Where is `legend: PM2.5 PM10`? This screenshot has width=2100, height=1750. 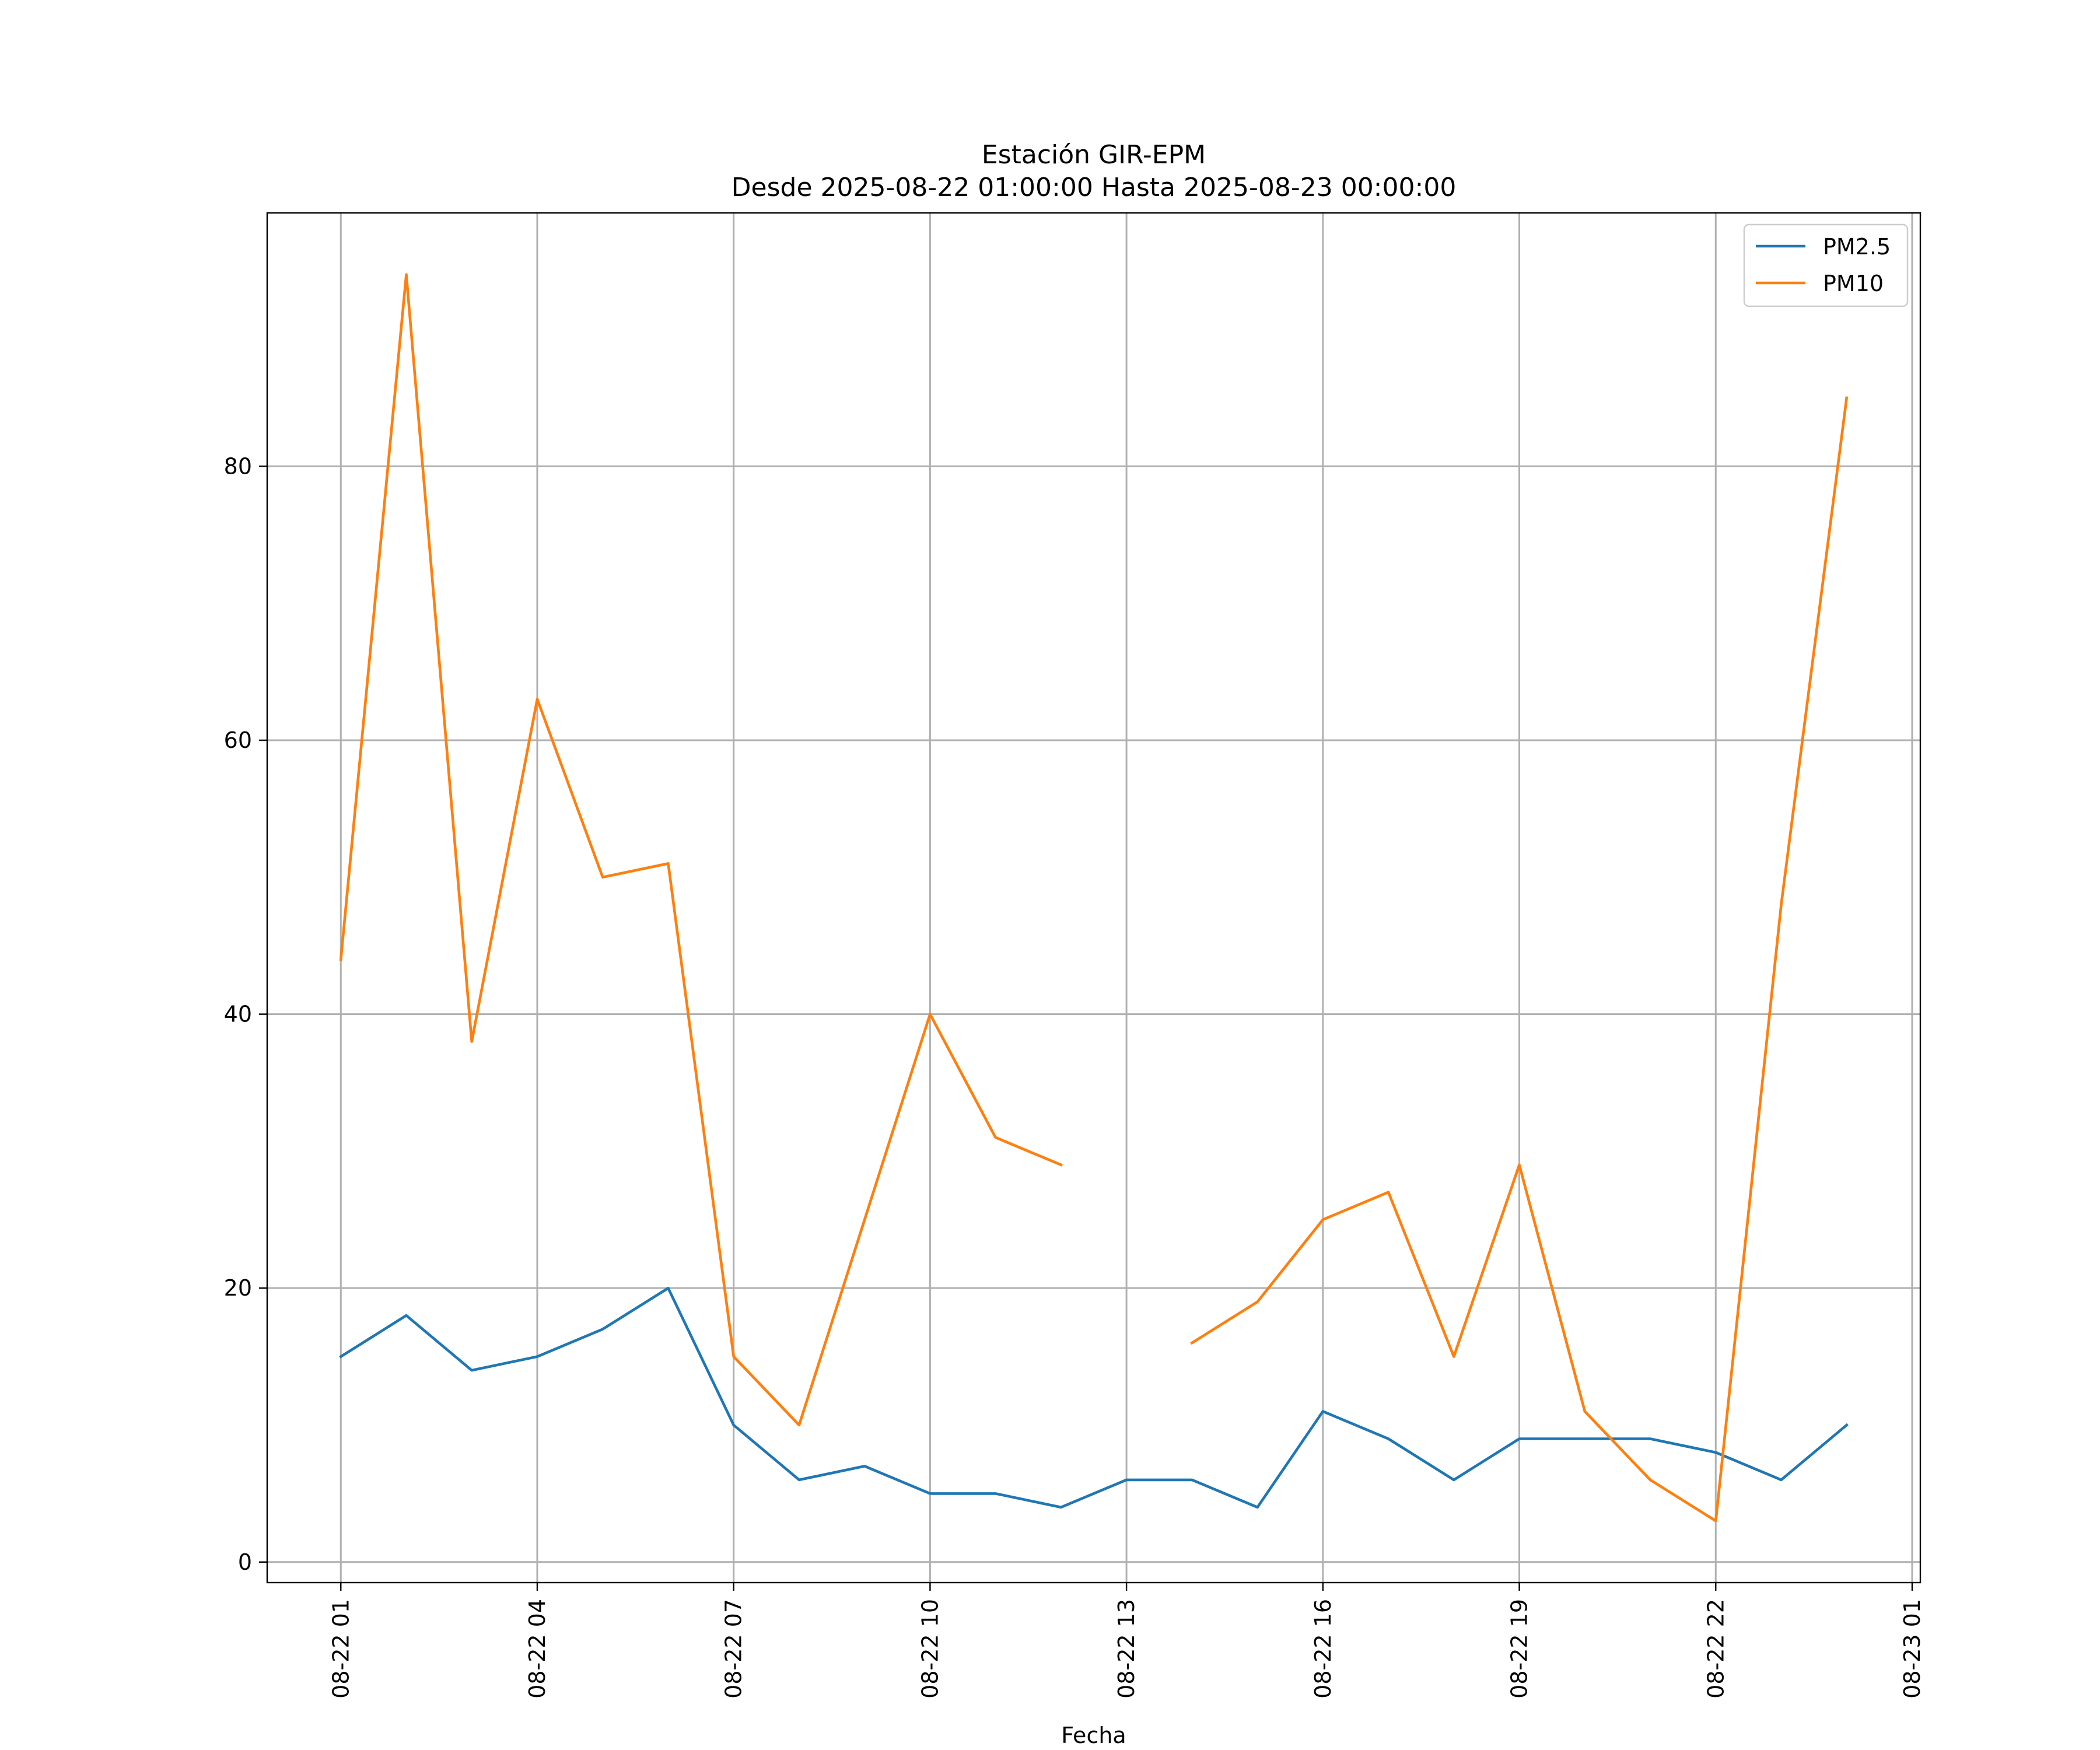 legend: PM2.5 PM10 is located at coordinates (1826, 265).